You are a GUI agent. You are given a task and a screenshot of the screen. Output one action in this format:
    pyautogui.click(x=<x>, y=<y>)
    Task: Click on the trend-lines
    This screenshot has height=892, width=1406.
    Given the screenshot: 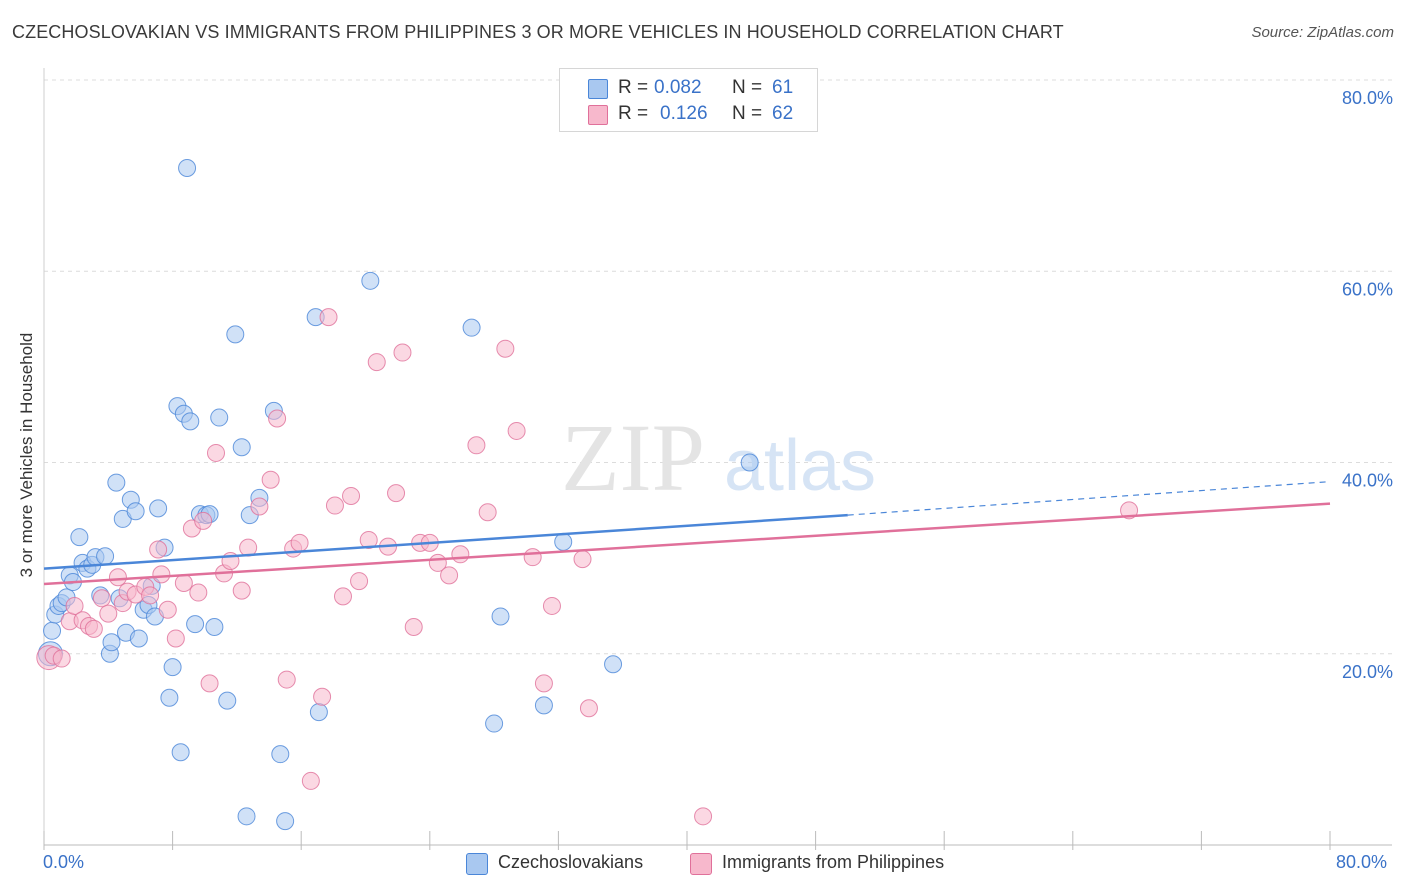 What is the action you would take?
    pyautogui.click(x=687, y=533)
    